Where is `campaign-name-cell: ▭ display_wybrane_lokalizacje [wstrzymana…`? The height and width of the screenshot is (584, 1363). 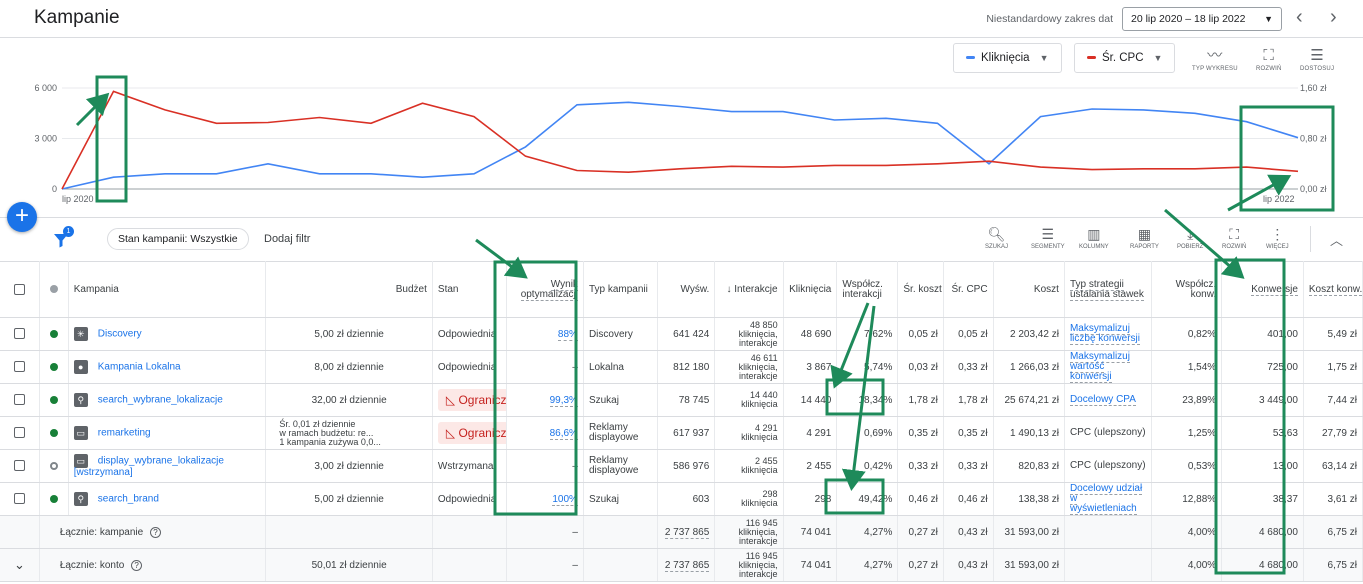 campaign-name-cell: ▭ display_wybrane_lokalizacje [wstrzymana… is located at coordinates (167, 466).